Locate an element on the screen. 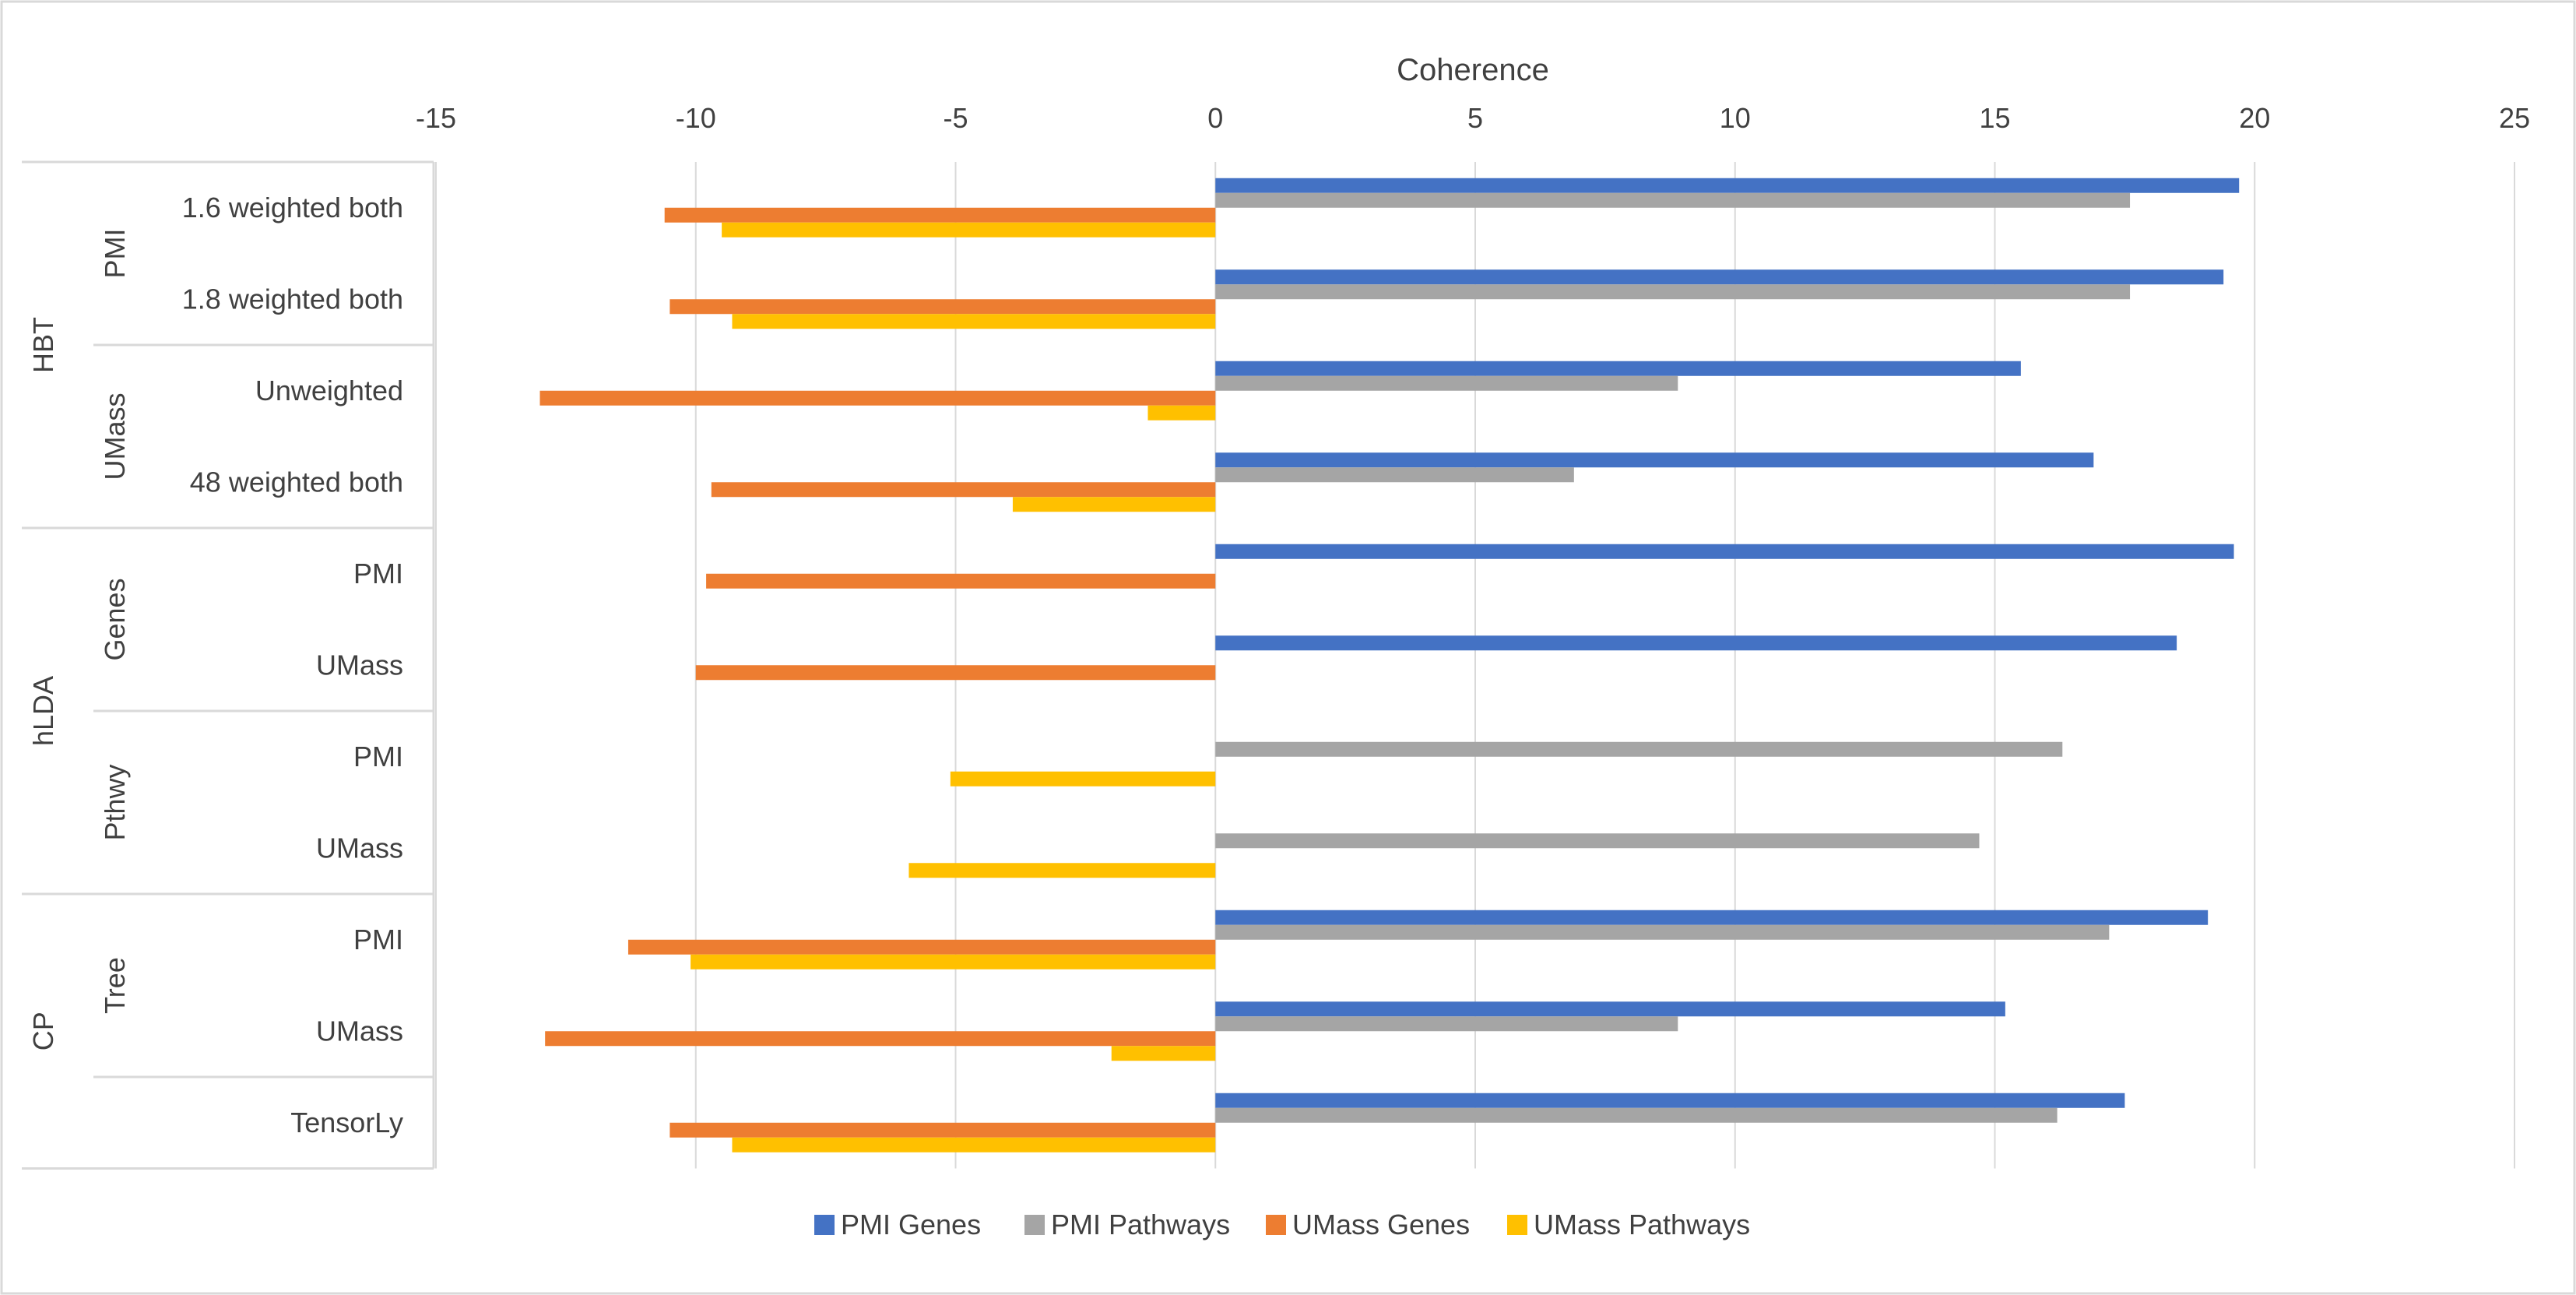  x-tick-label: 25 is located at coordinates (2514, 118).